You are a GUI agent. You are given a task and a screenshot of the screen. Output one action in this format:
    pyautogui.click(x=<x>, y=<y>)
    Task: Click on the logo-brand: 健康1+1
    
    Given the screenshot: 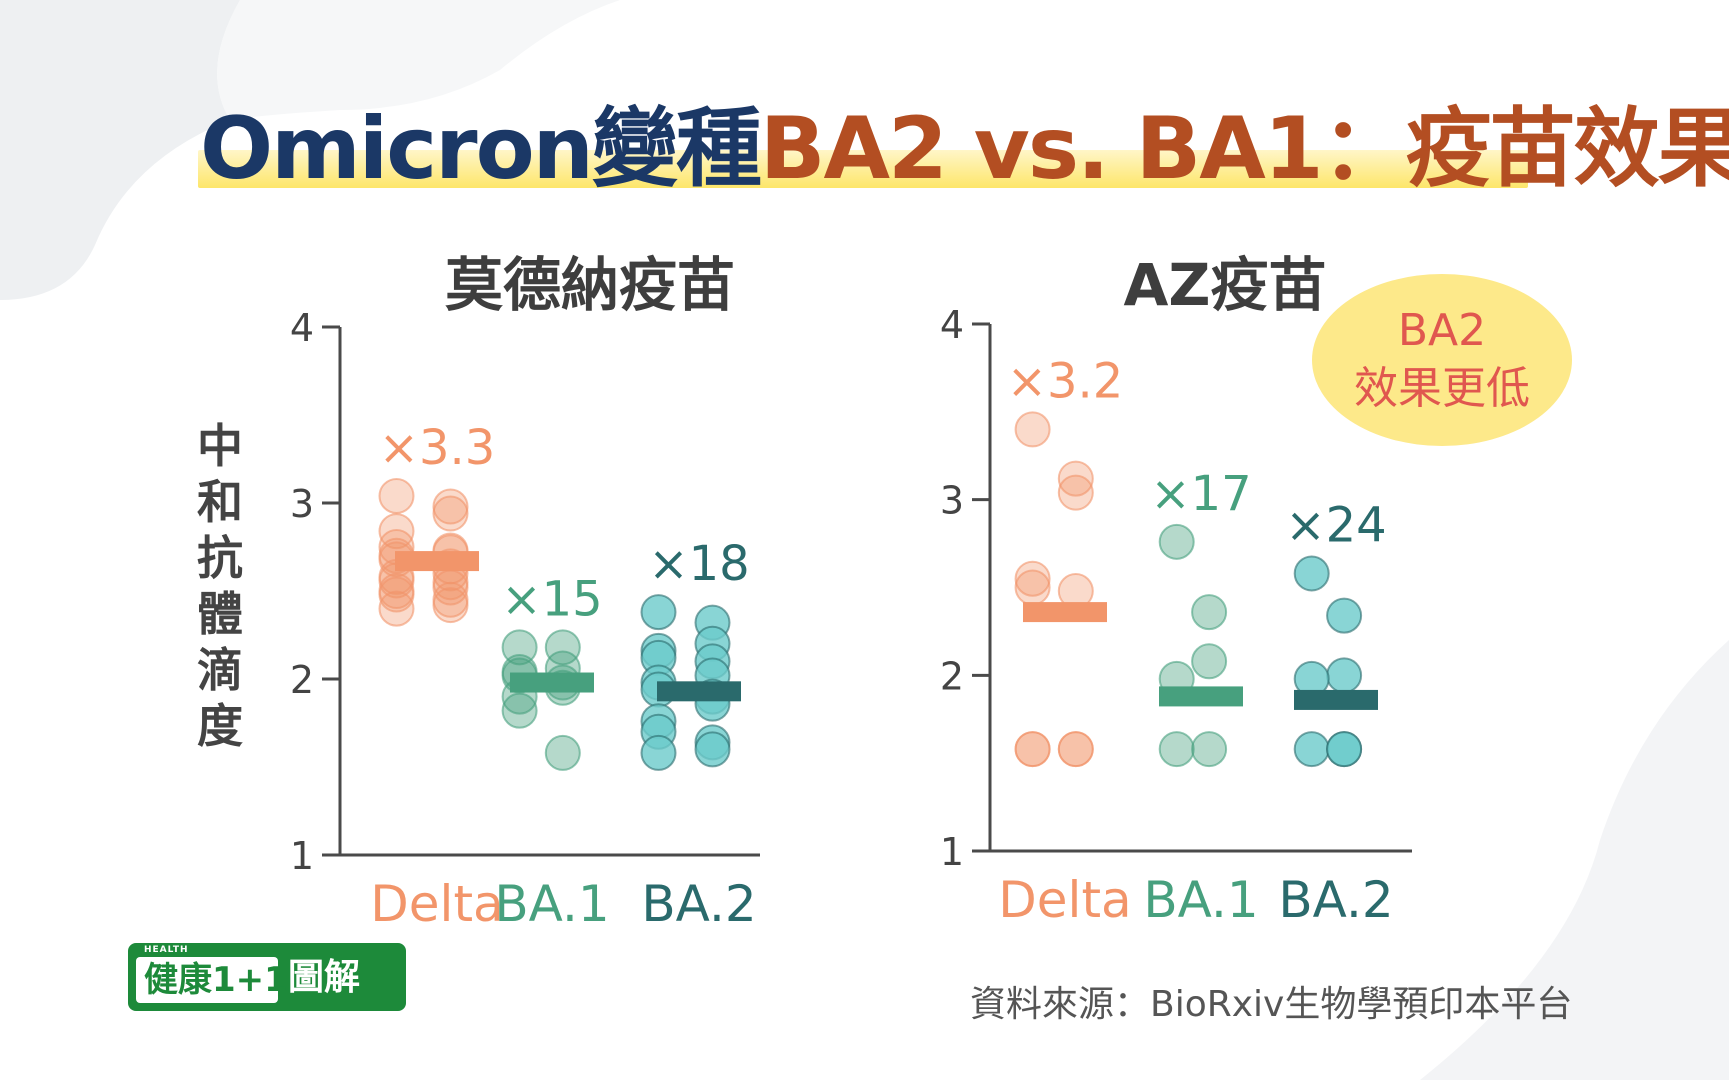 What is the action you would take?
    pyautogui.click(x=212, y=980)
    